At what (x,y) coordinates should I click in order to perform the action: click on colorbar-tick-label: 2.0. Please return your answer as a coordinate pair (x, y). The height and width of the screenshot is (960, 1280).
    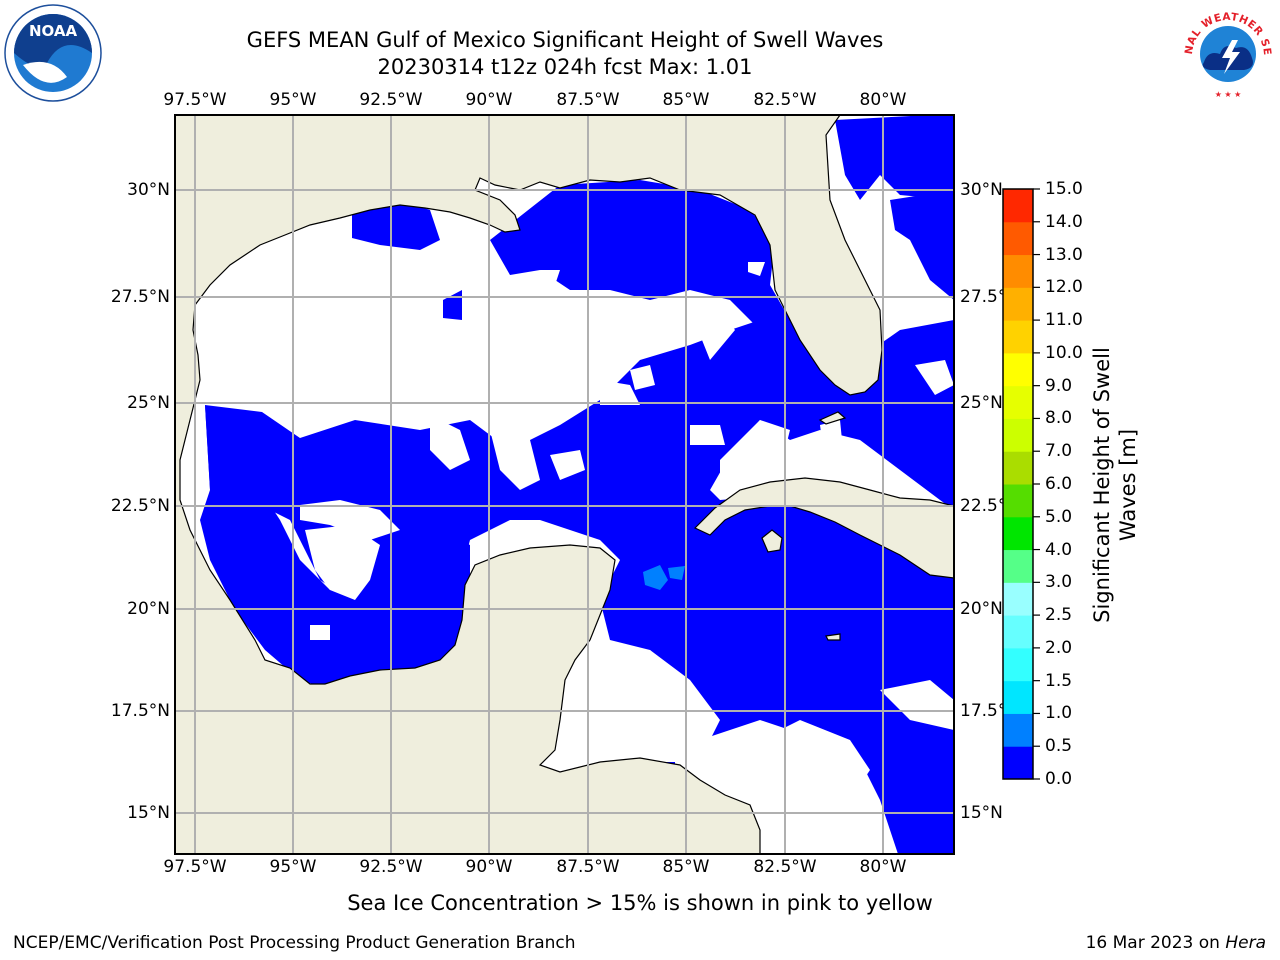
    Looking at the image, I should click on (1059, 647).